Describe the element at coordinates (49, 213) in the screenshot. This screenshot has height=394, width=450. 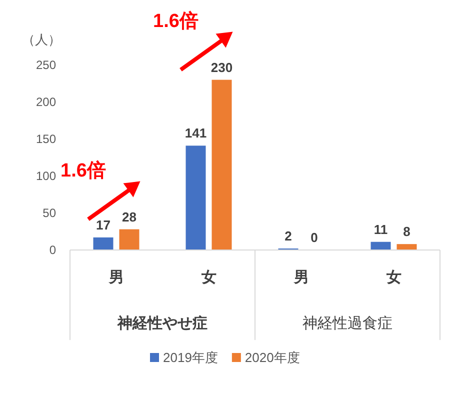
I see `y-tick-label: 50` at that location.